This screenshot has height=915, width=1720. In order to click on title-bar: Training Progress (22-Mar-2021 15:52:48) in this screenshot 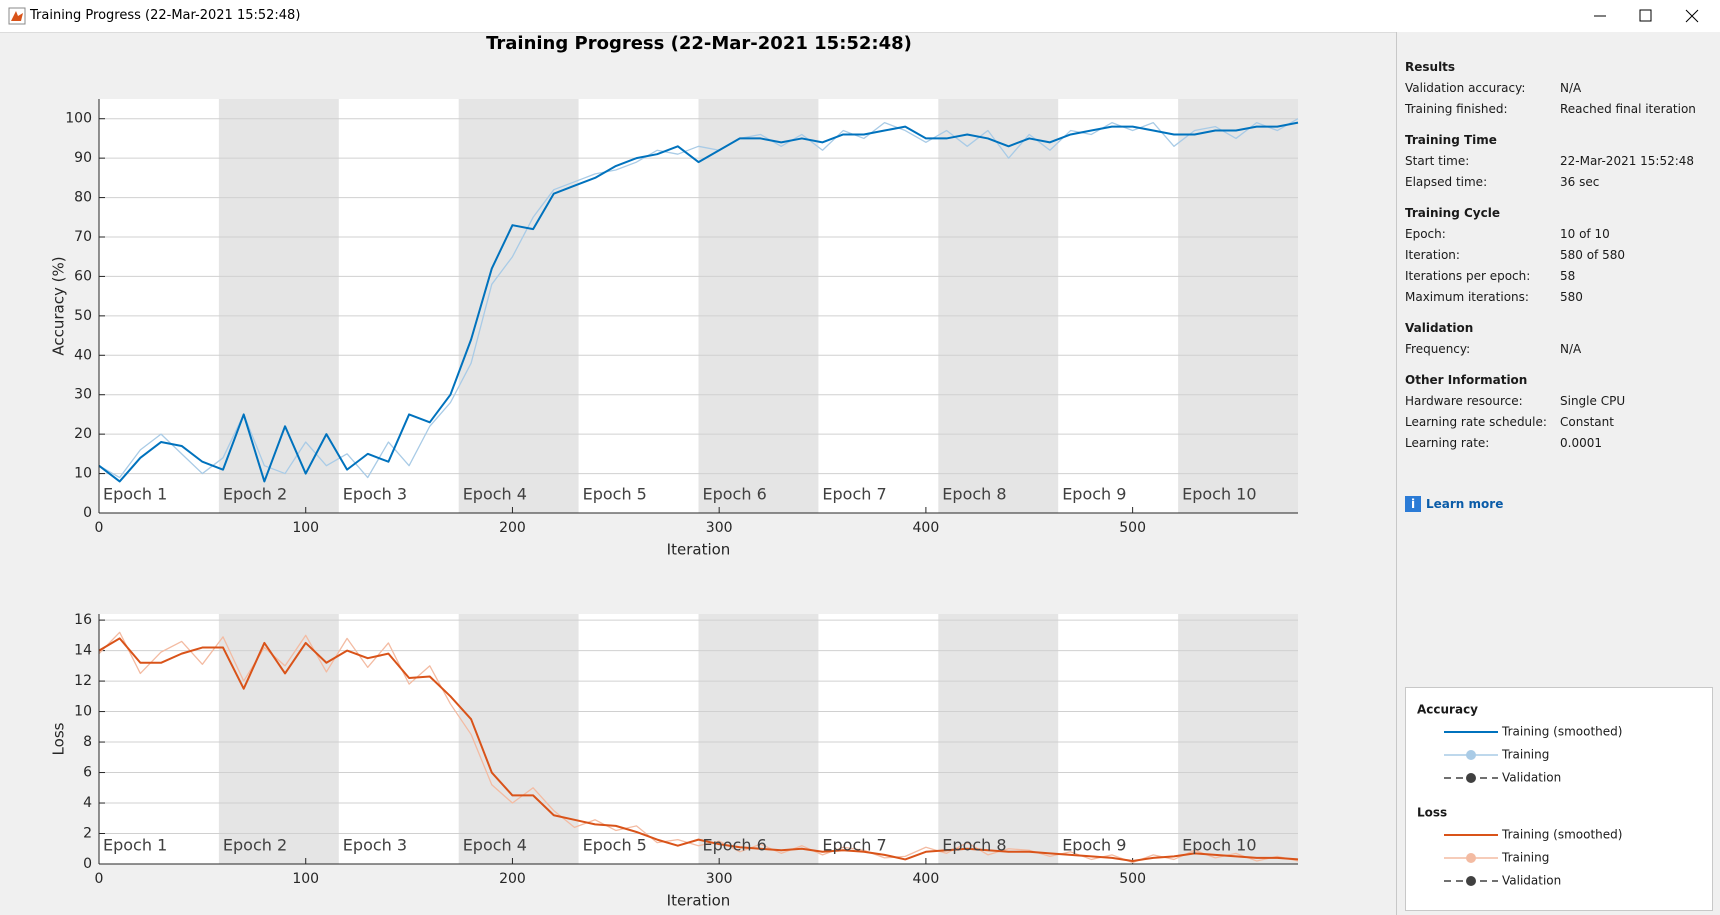, I will do `click(860, 16)`.